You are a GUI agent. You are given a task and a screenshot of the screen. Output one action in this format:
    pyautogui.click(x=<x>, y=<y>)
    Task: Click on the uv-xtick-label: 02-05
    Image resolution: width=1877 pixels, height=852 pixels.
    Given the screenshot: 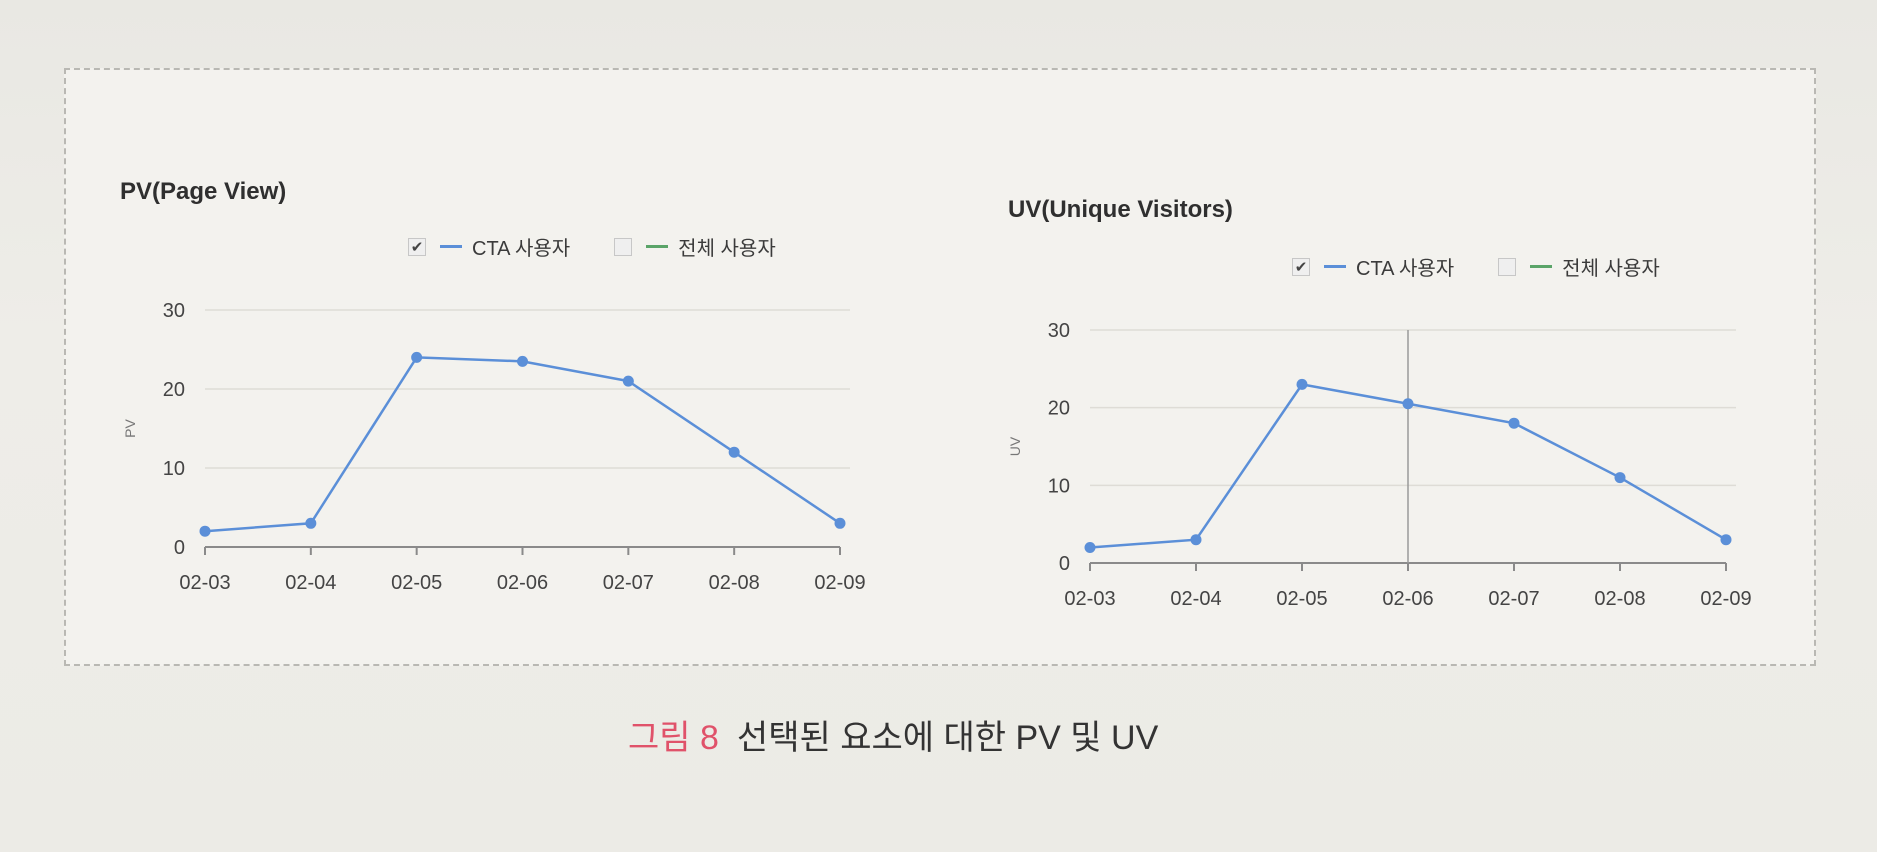 What is the action you would take?
    pyautogui.click(x=1301, y=599)
    